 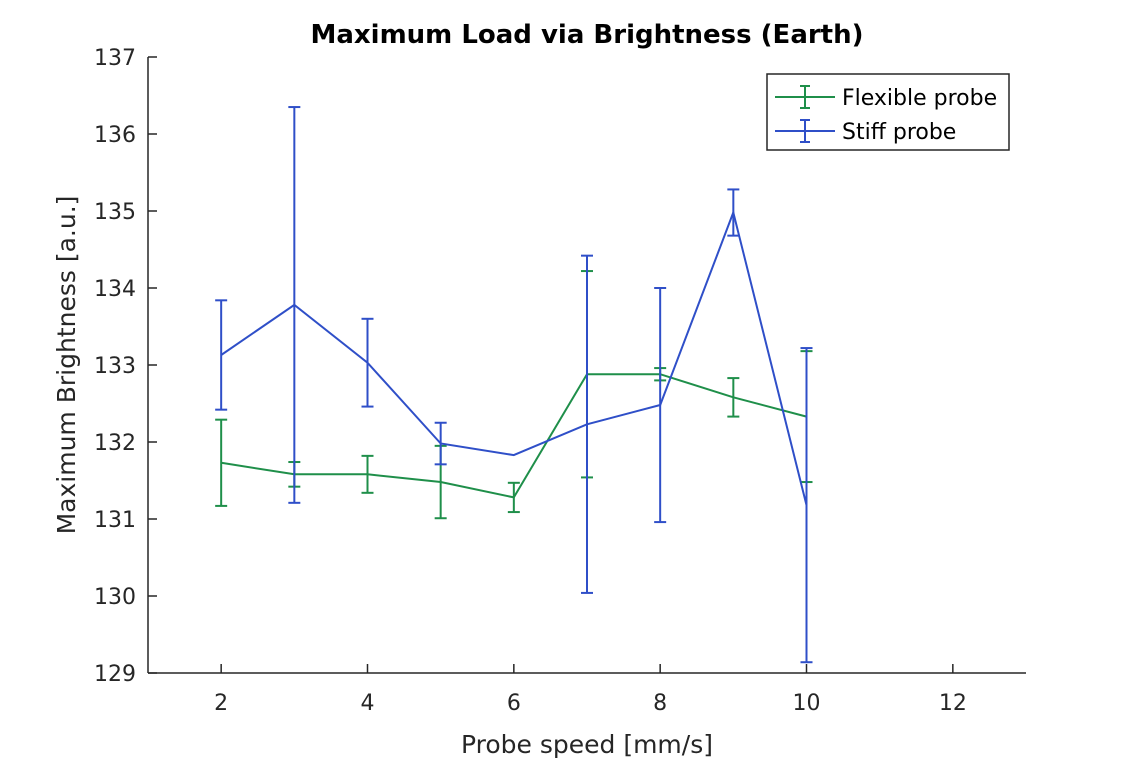 I want to click on y-tick-label: 134, so click(x=115, y=289).